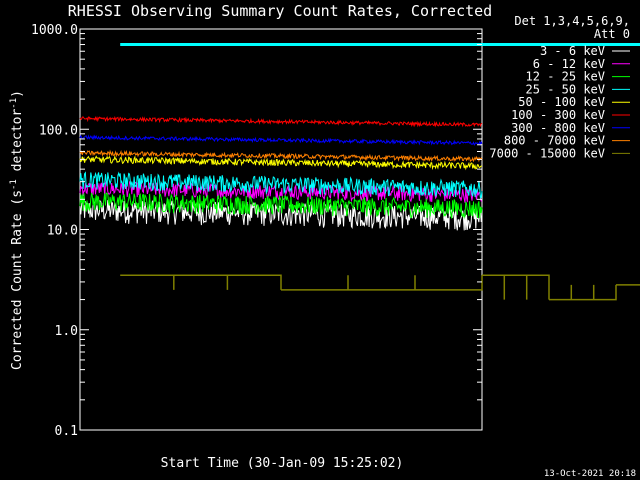 The image size is (640, 480). Describe the element at coordinates (62, 231) in the screenshot. I see `y-tick-label: 10.0` at that location.